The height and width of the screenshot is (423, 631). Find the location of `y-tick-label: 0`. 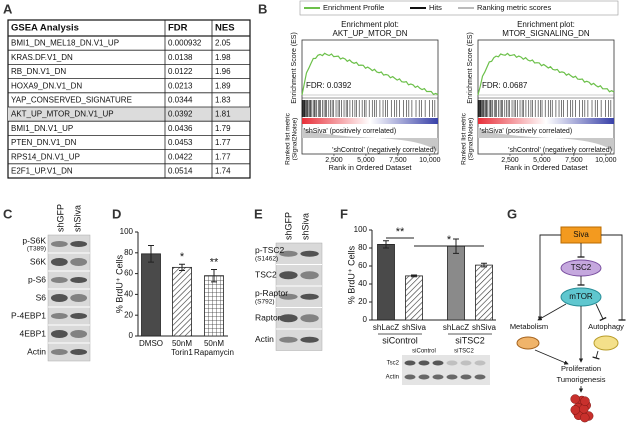

y-tick-label: 0 is located at coordinates (131, 335).